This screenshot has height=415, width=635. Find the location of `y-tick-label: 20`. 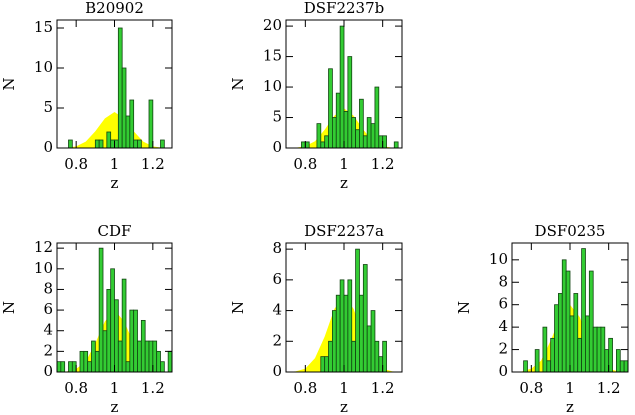

y-tick-label: 20 is located at coordinates (272, 25).